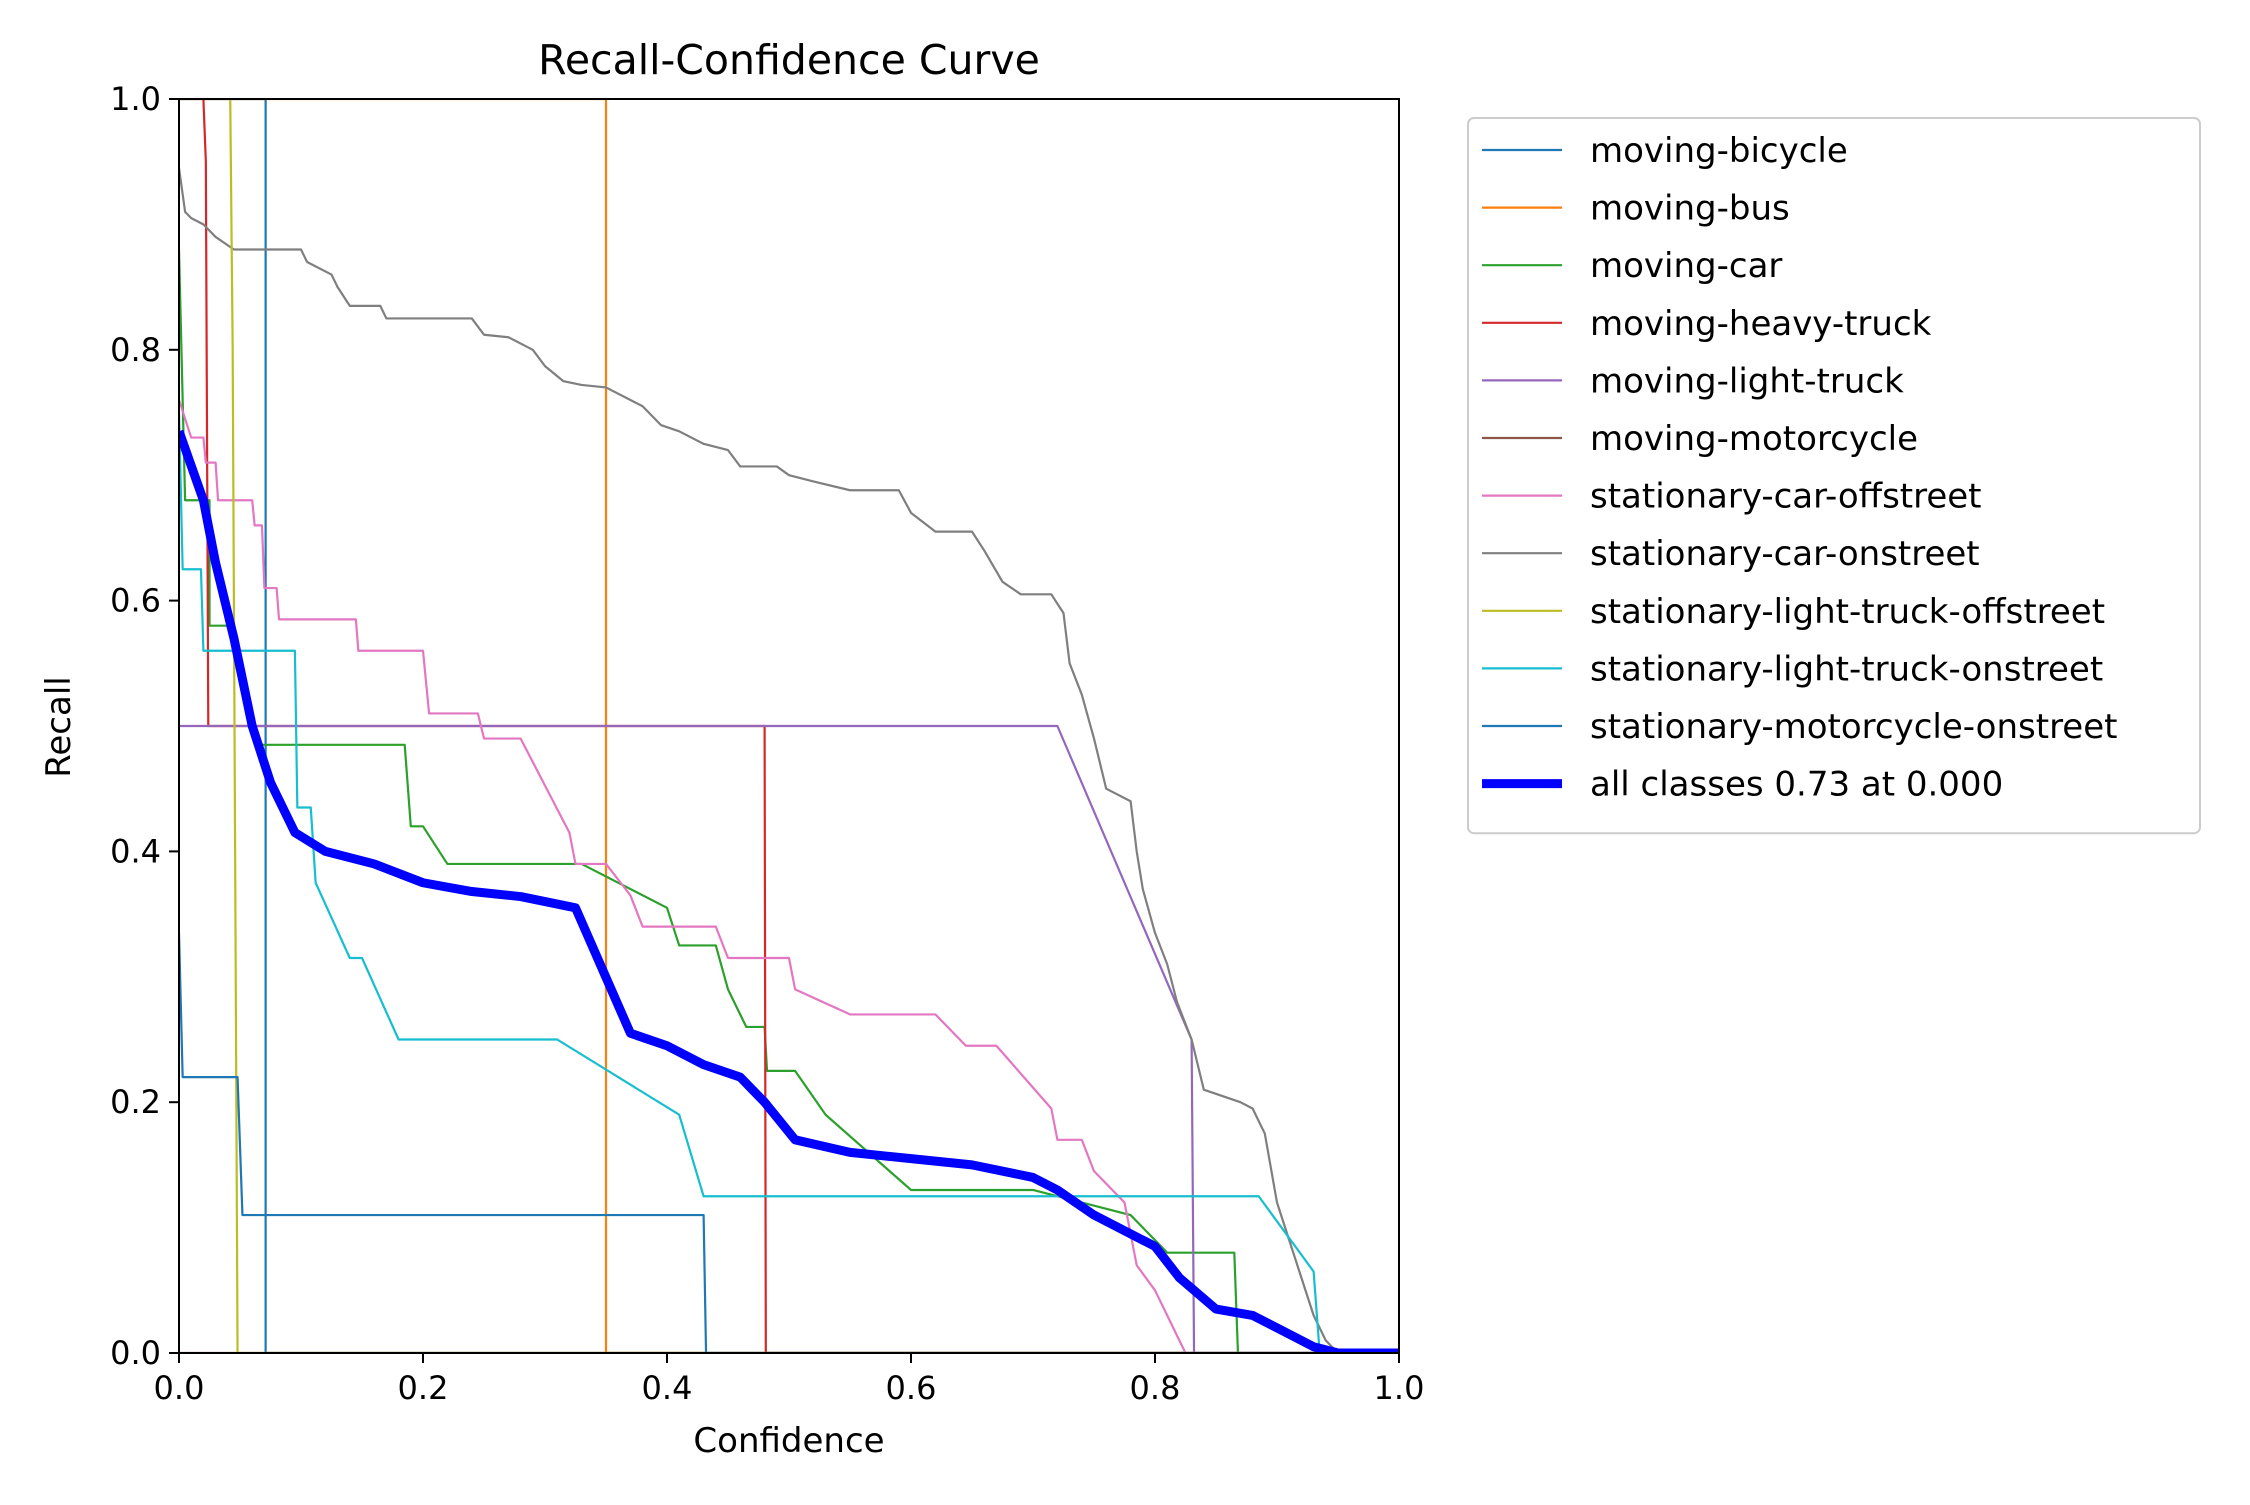  What do you see at coordinates (59, 726) in the screenshot?
I see `y-axis-label: Recall` at bounding box center [59, 726].